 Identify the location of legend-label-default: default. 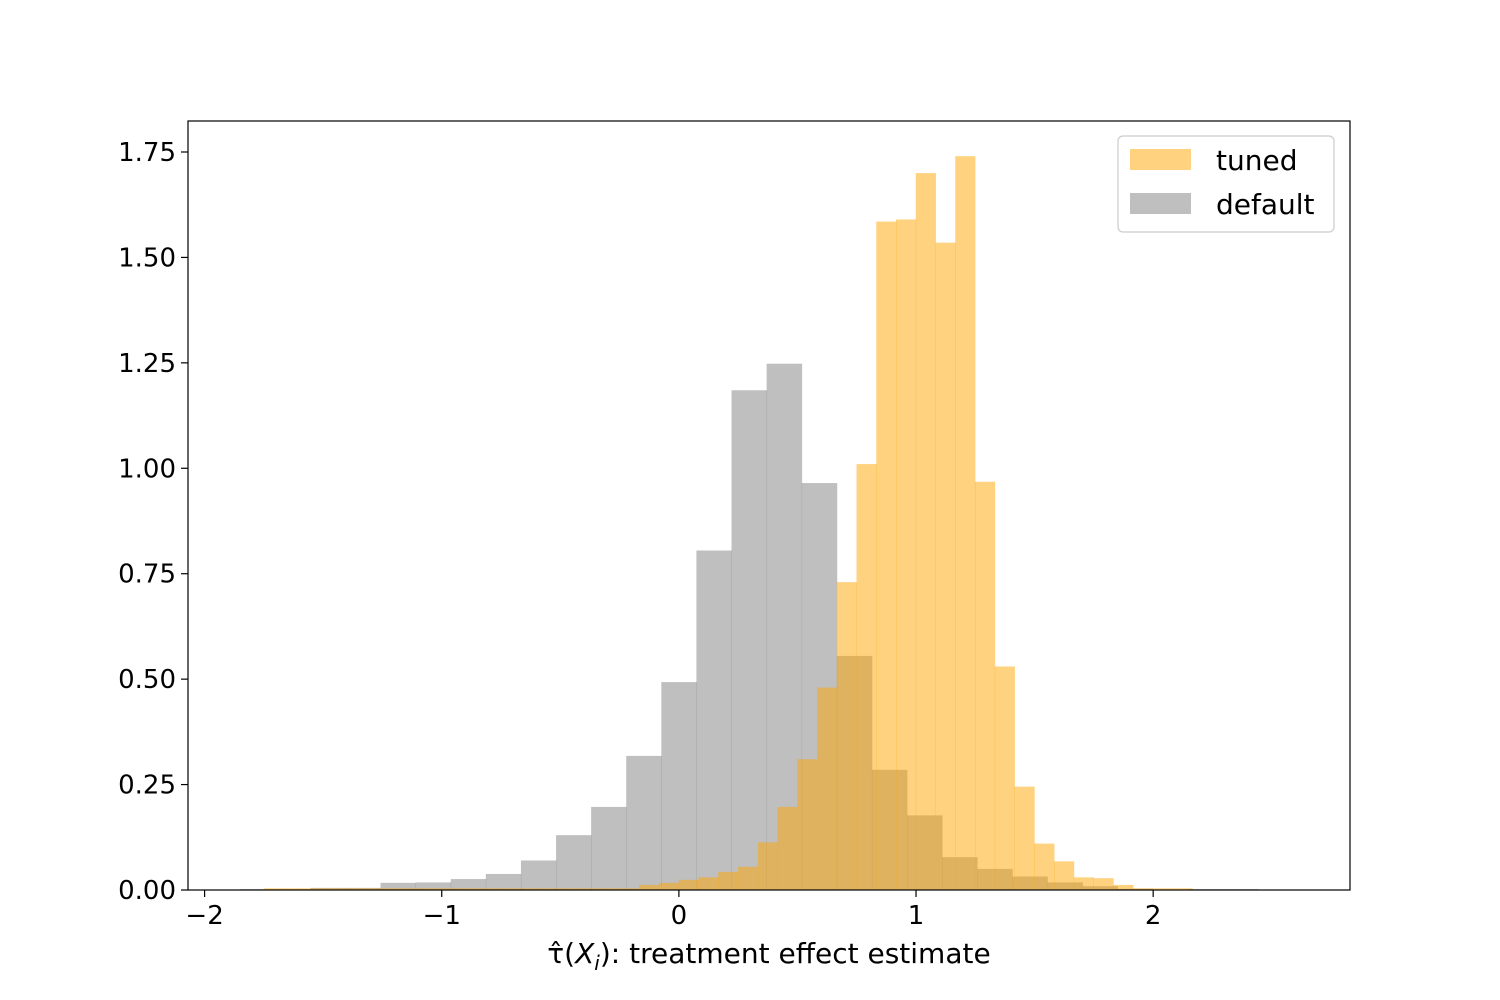
(1265, 204).